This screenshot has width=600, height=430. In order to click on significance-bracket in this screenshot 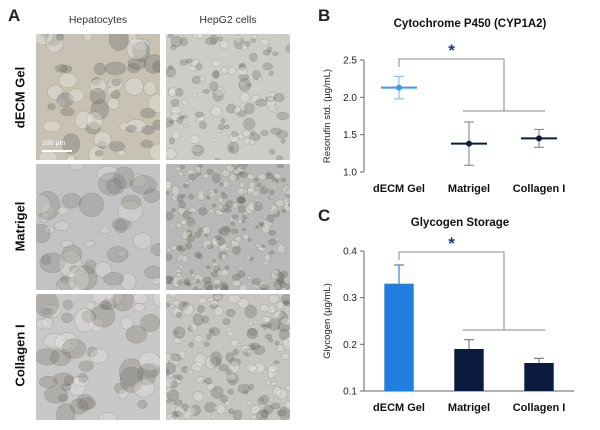, I will do `click(451, 290)`.